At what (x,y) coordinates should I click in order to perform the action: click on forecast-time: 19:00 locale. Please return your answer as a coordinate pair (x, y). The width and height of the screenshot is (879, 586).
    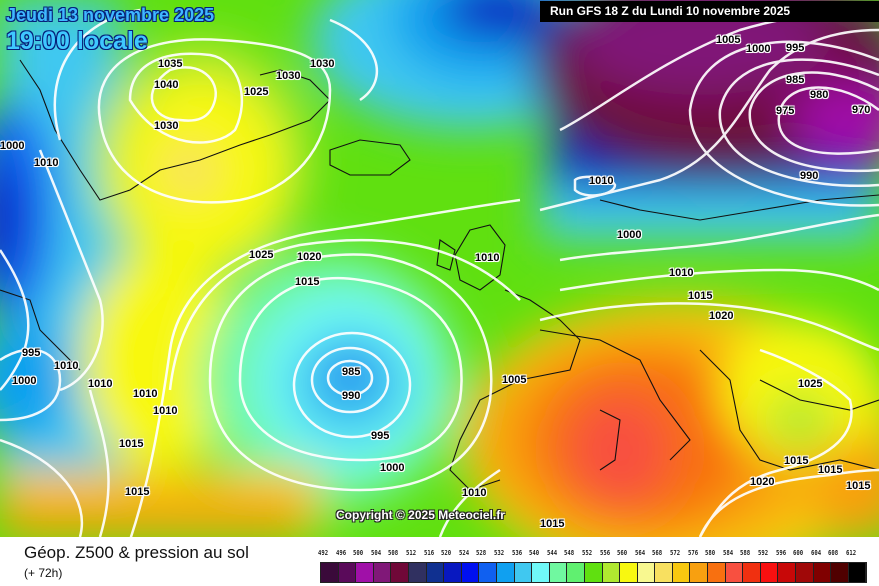
    Looking at the image, I should click on (77, 41).